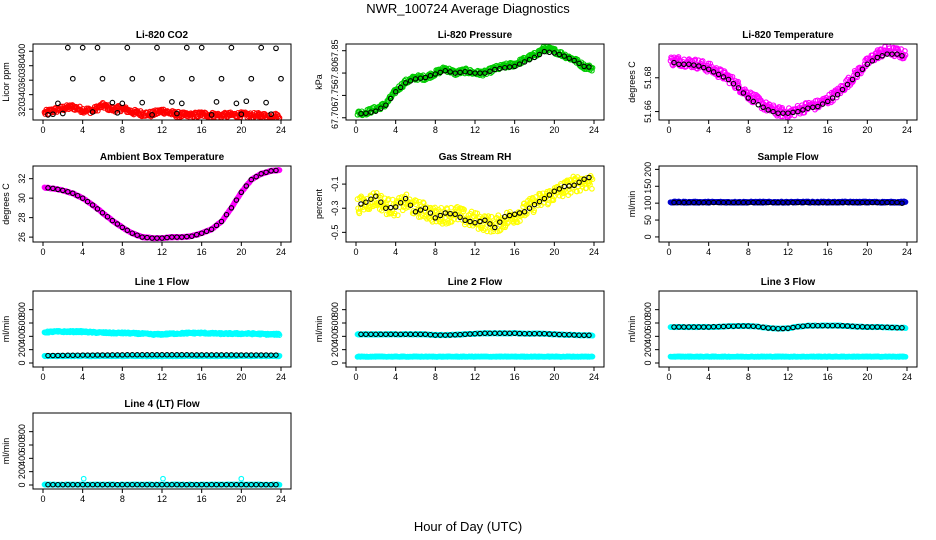 Image resolution: width=936 pixels, height=540 pixels. Describe the element at coordinates (335, 362) in the screenshot. I see `y-tick-label: 0` at that location.